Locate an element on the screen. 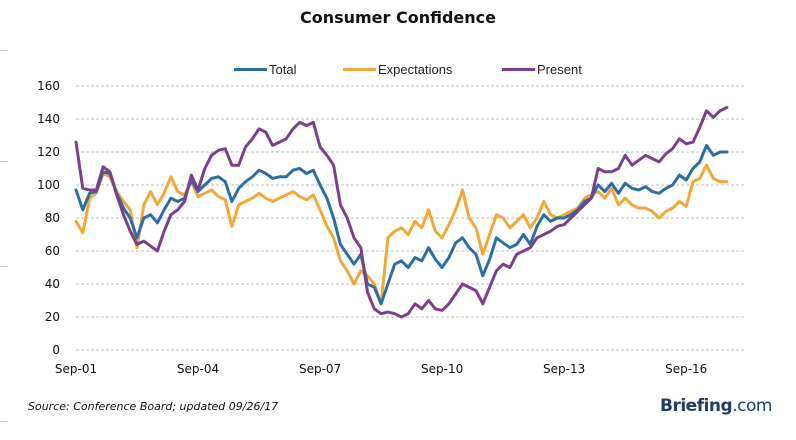 The height and width of the screenshot is (440, 796). y-tick-label: 120 is located at coordinates (48, 152).